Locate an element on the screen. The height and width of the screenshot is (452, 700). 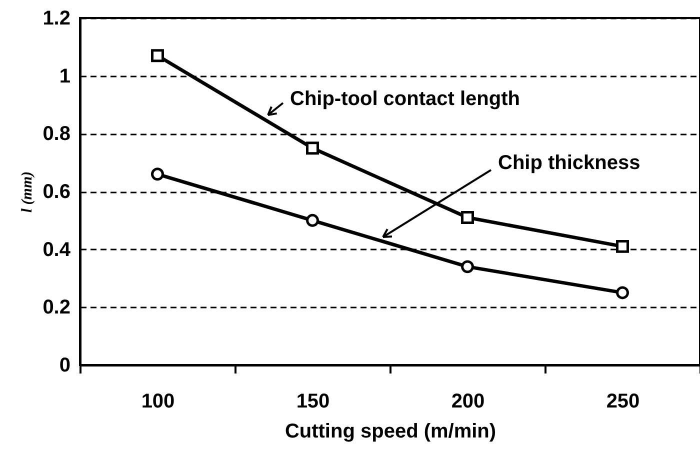
x-axis-title: Cutting speed (m/min) is located at coordinates (390, 431).